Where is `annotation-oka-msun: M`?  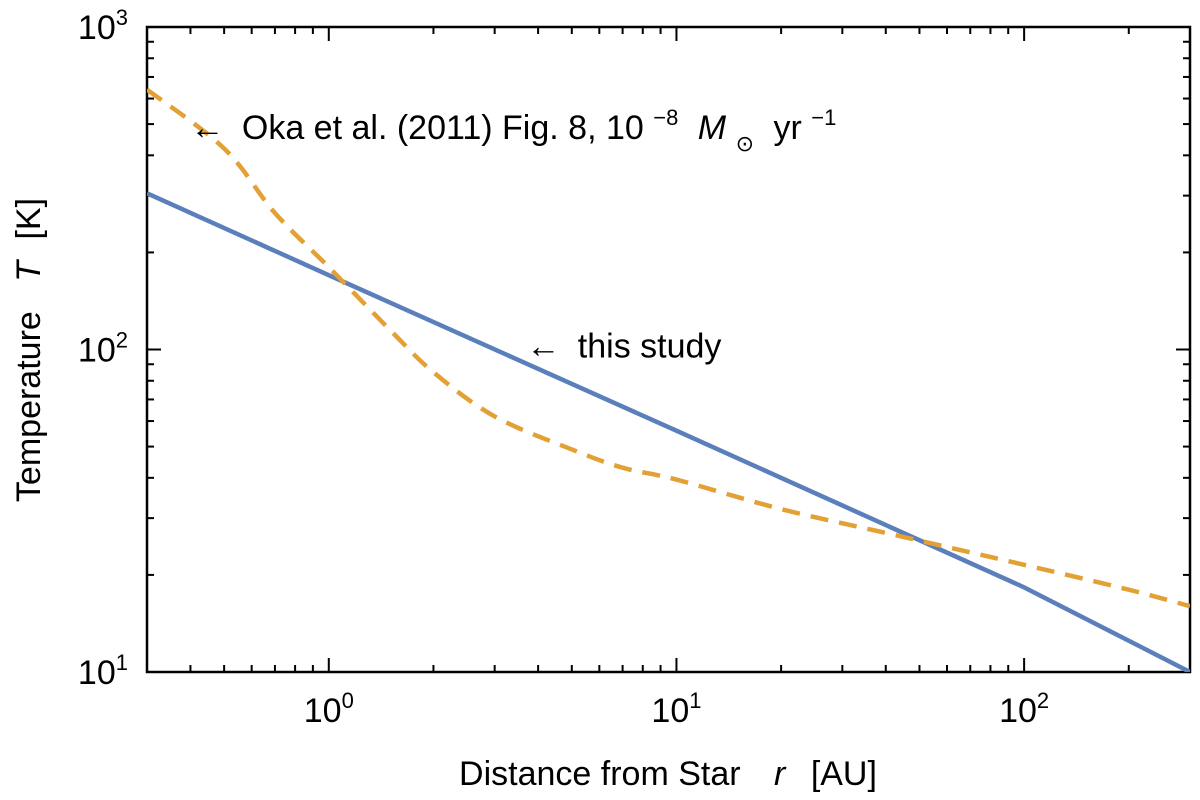 annotation-oka-msun: M is located at coordinates (712, 128).